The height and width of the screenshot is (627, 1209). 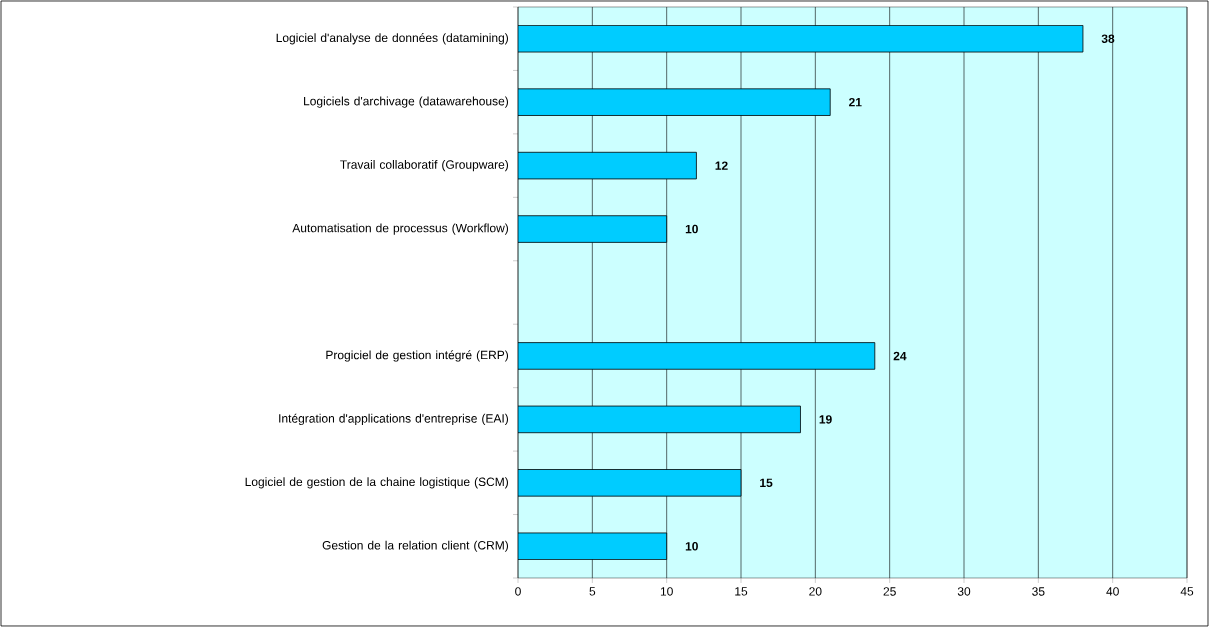 I want to click on y-tick-label: Gestion de la relation client (CRM), so click(x=415, y=546).